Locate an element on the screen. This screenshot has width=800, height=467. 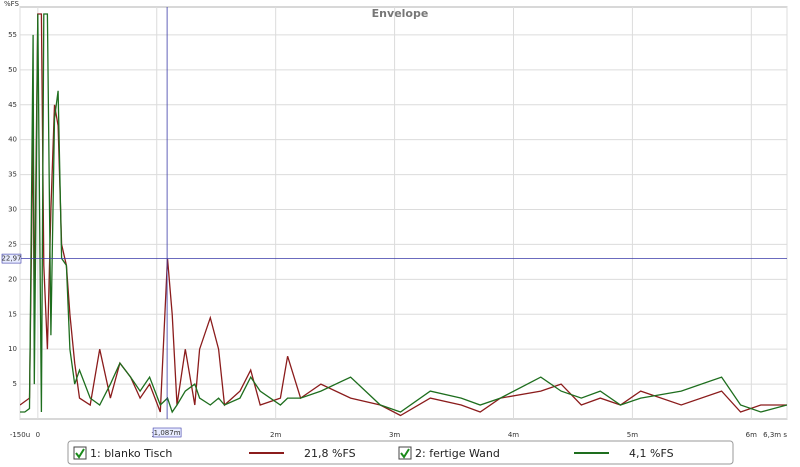
x-tick-label: 0 is located at coordinates (38, 435).